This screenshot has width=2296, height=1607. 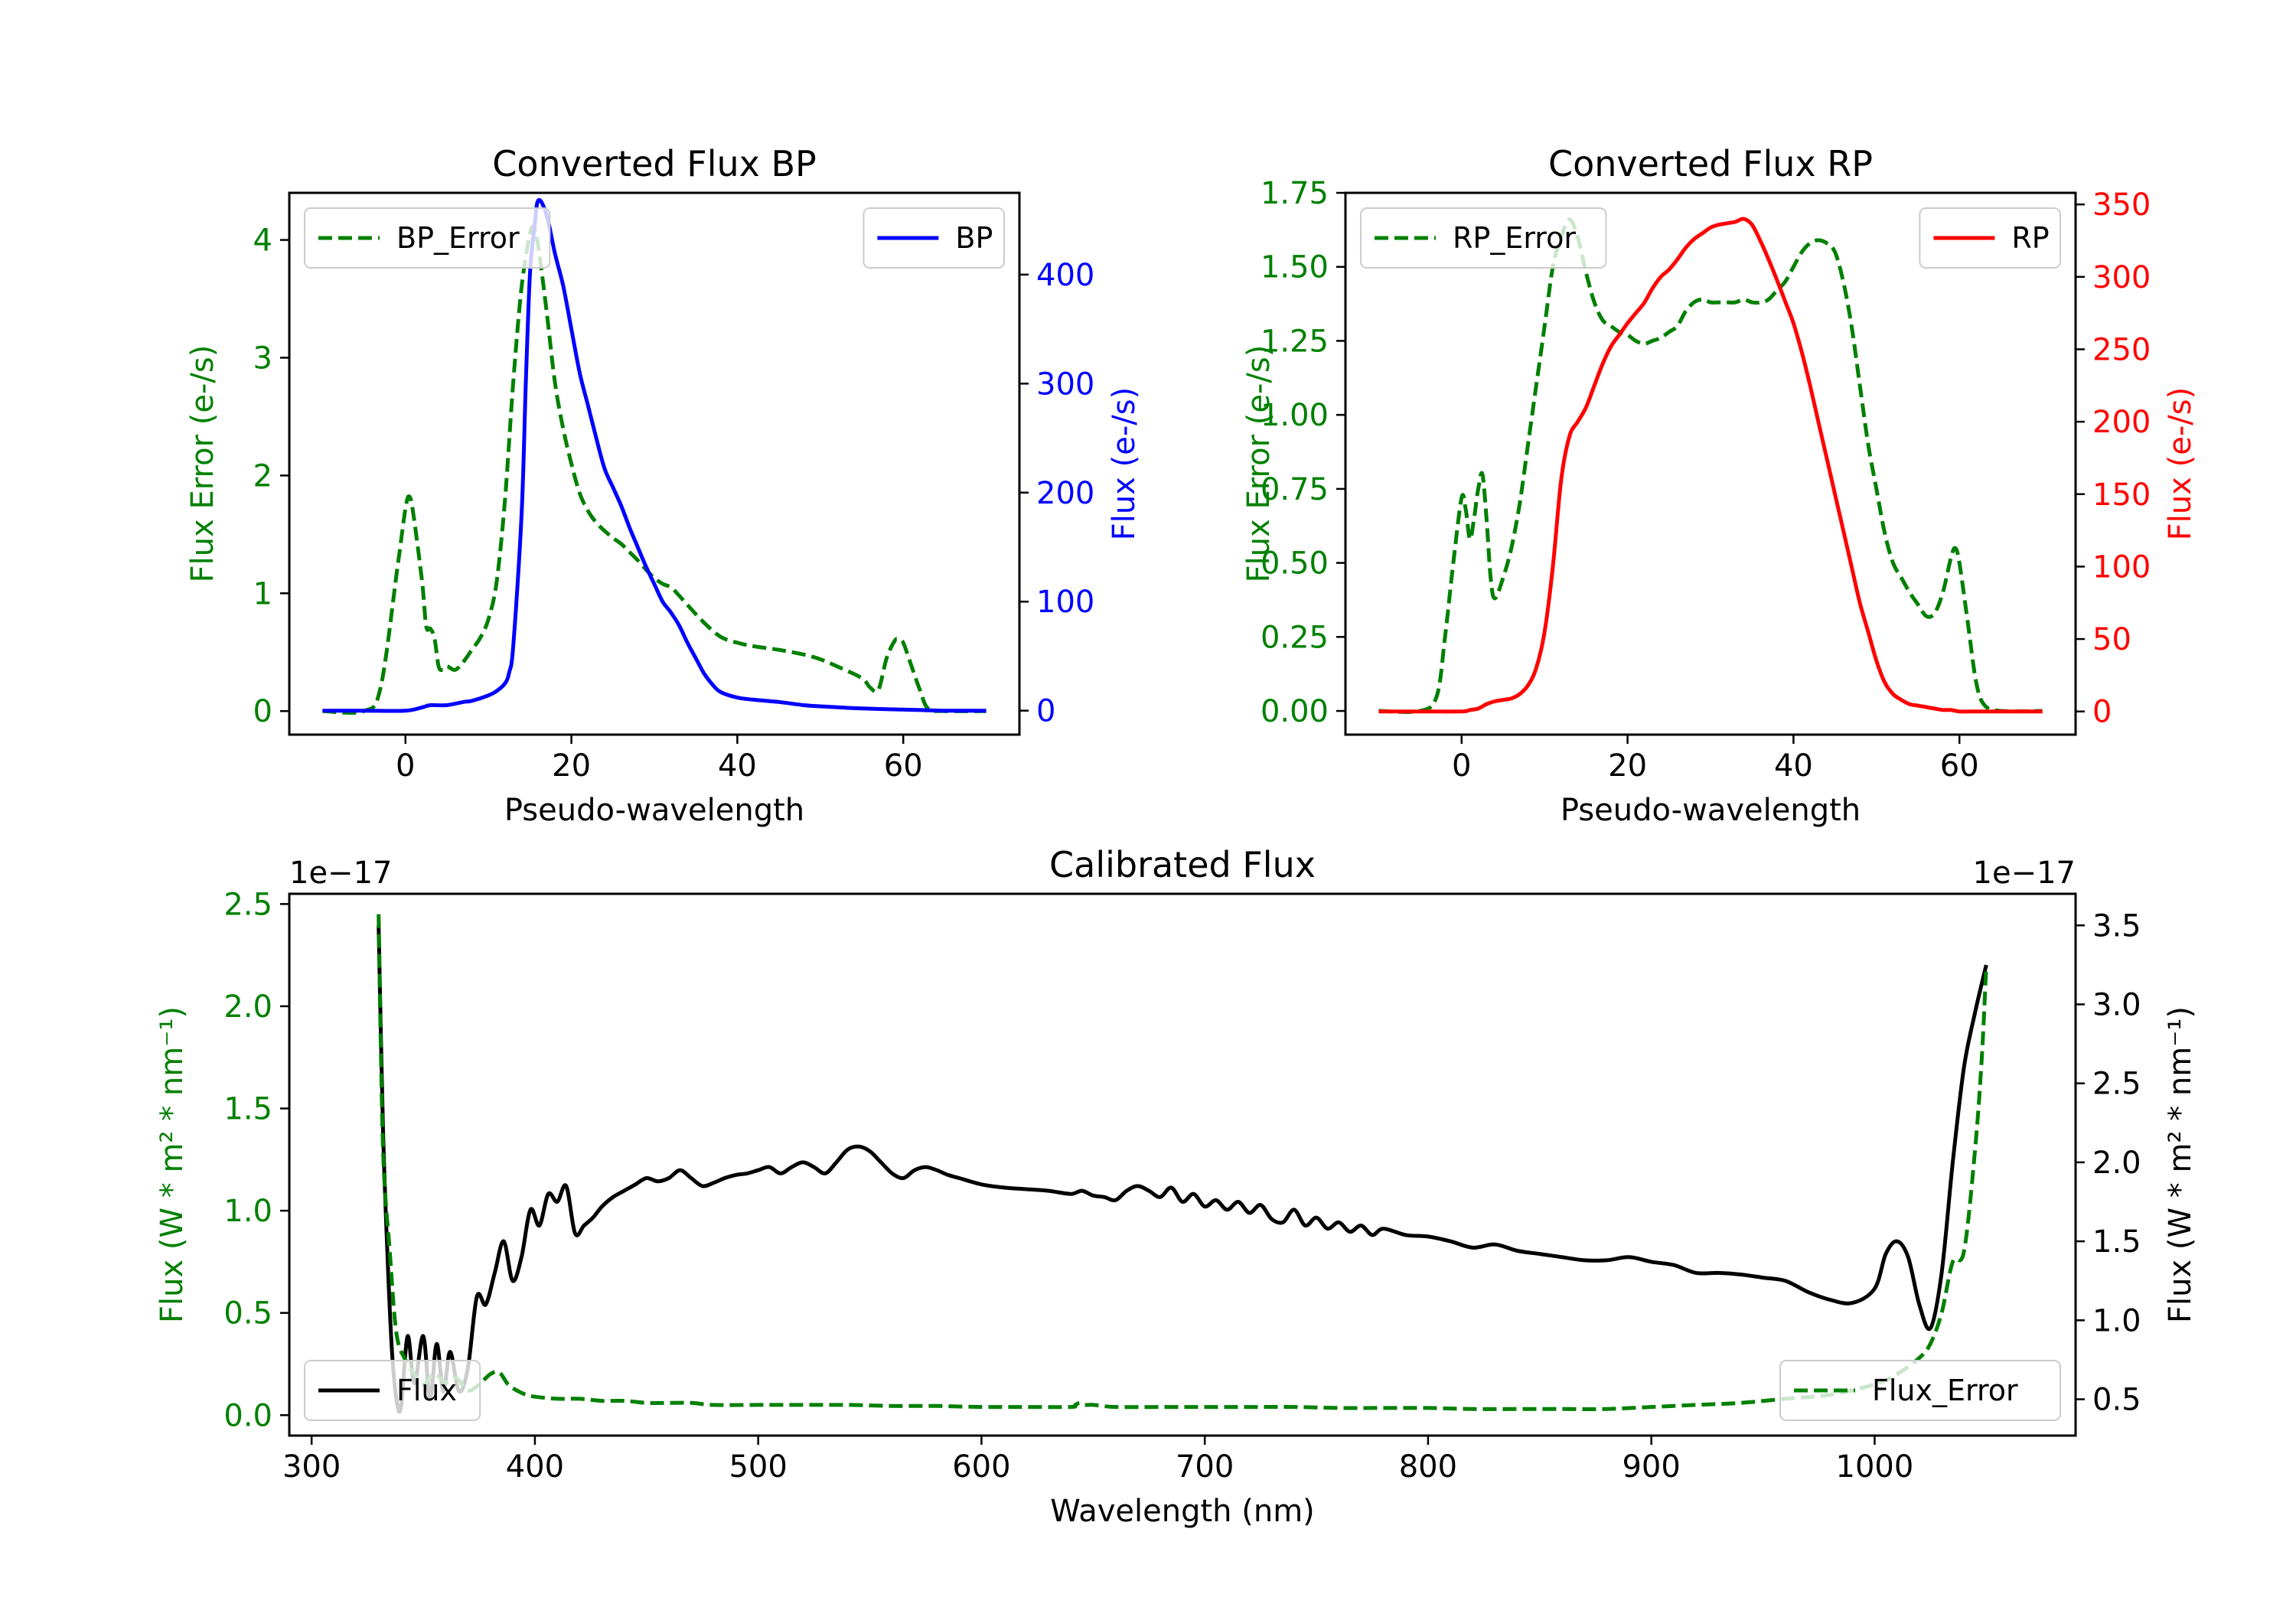 I want to click on rp-error-series-line, so click(x=1710, y=466).